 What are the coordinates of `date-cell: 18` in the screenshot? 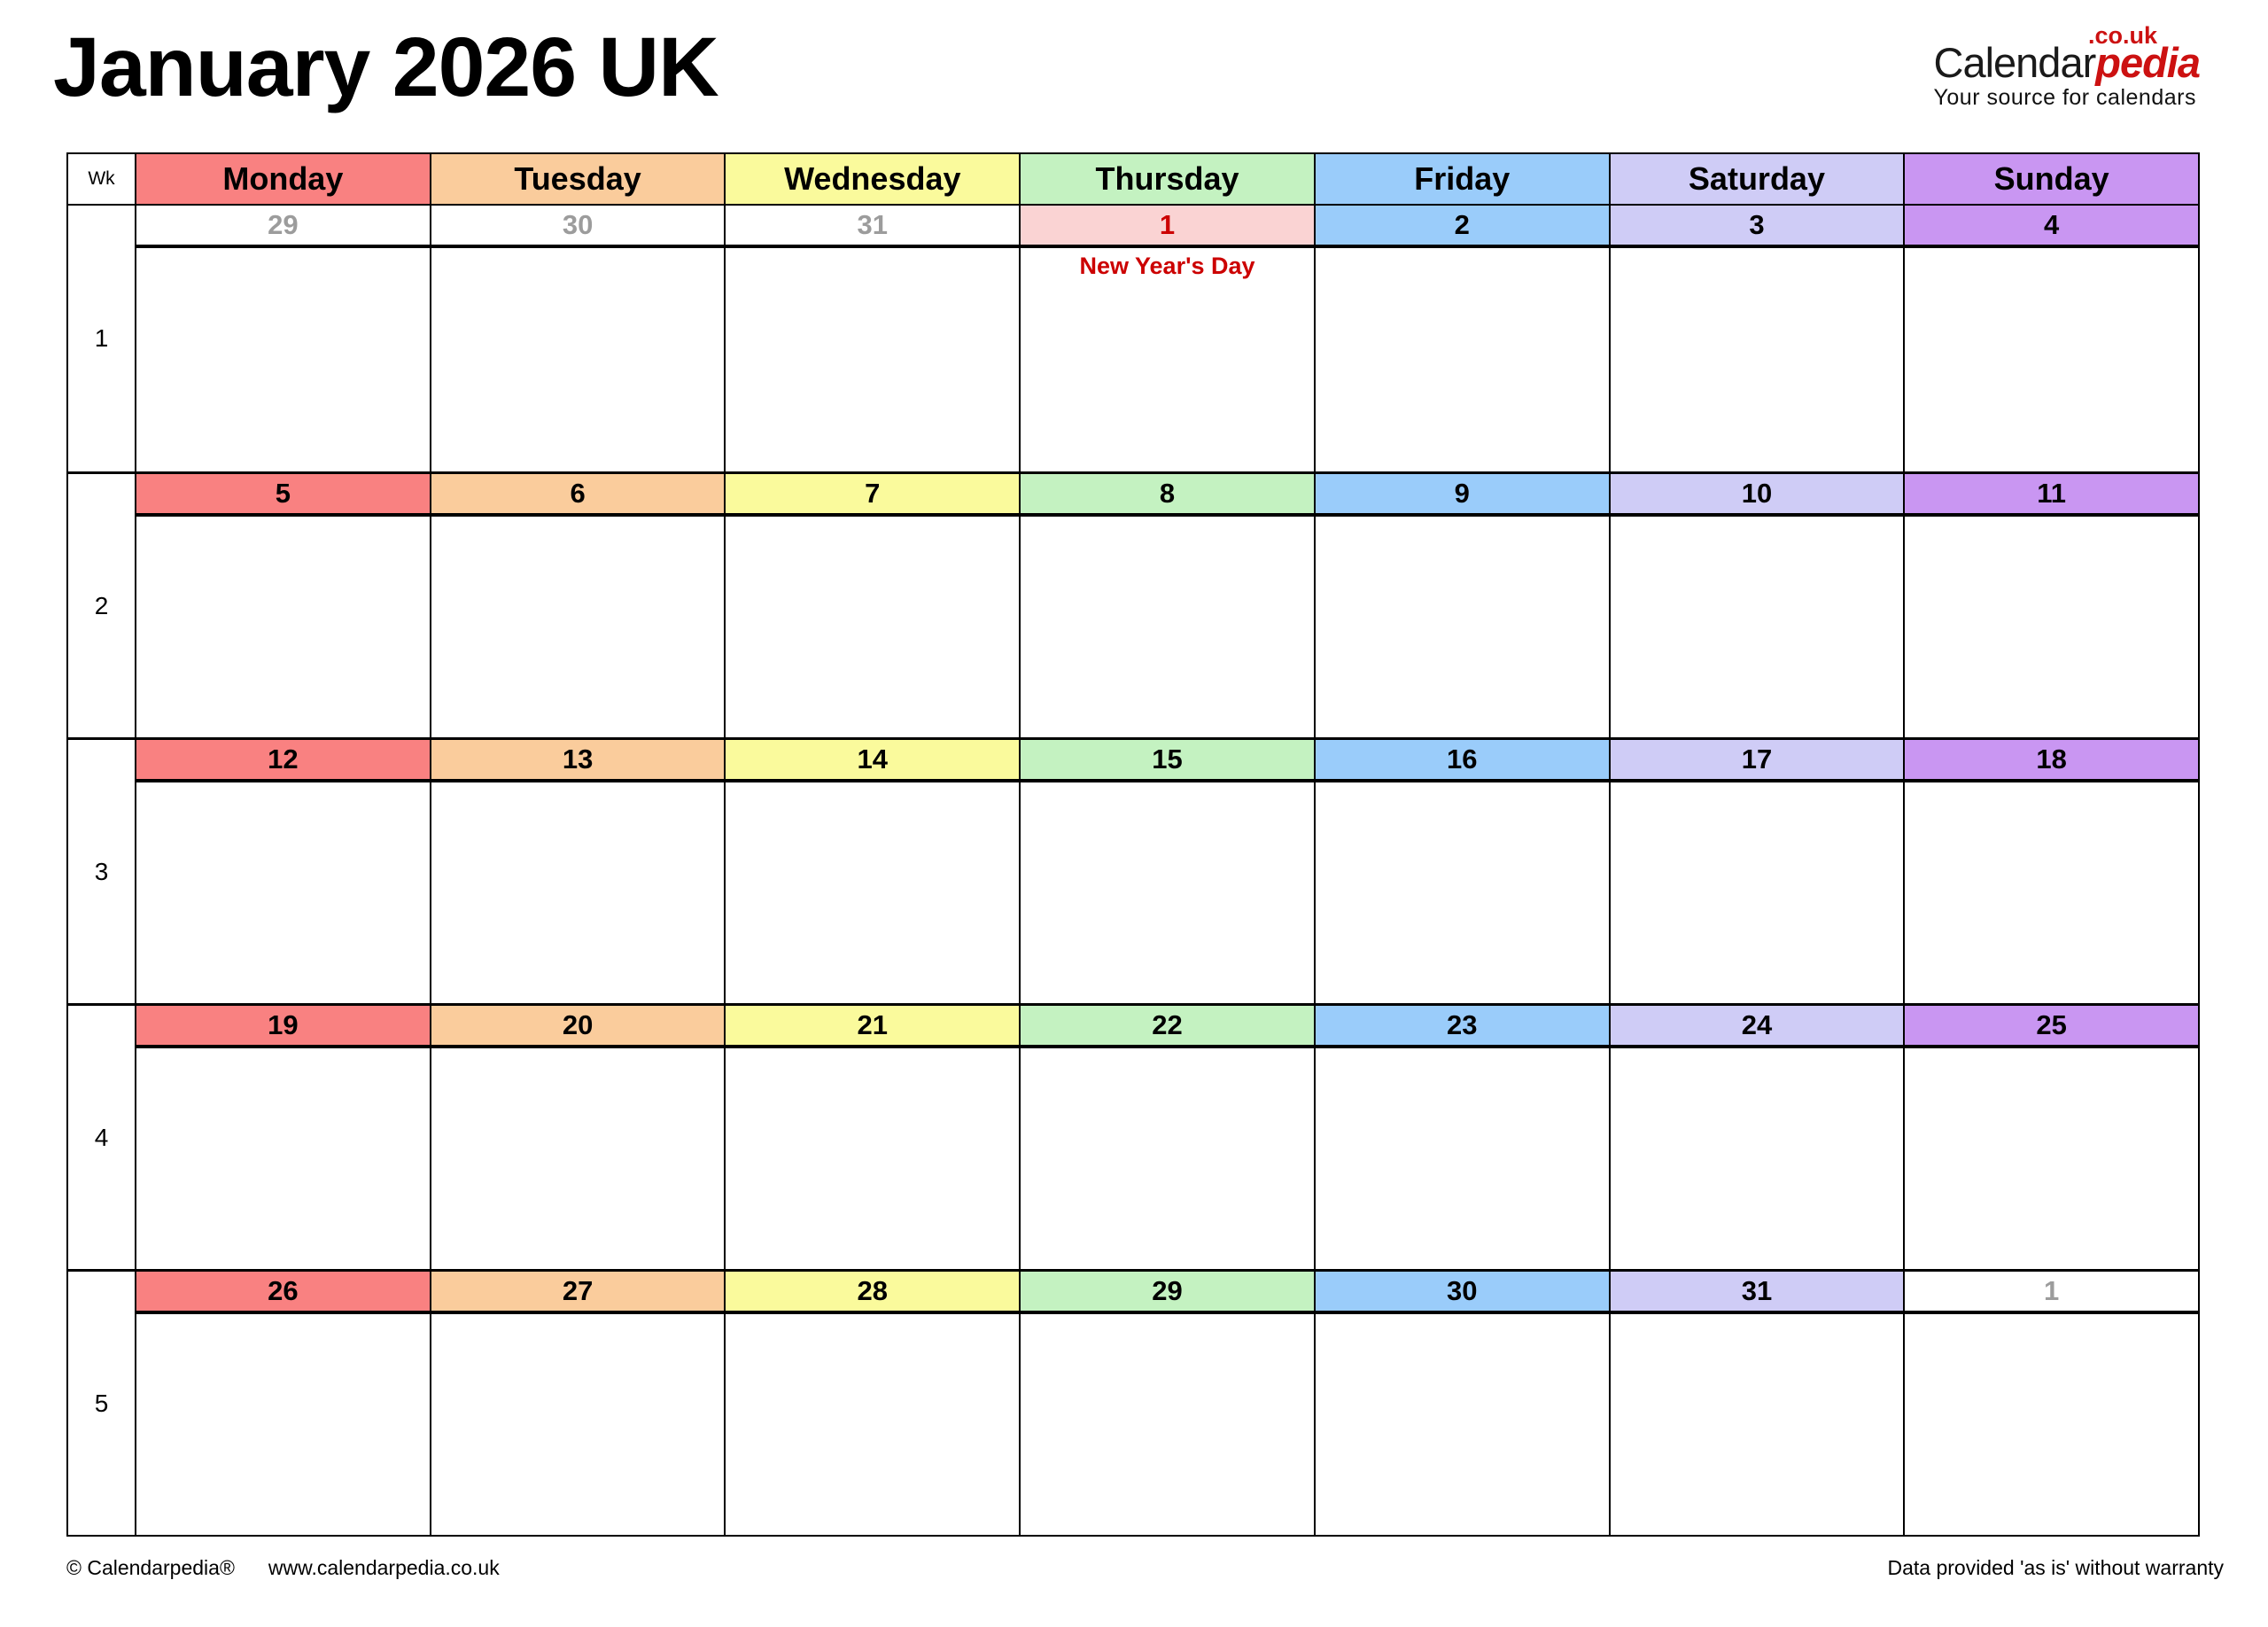 It's located at (2051, 871).